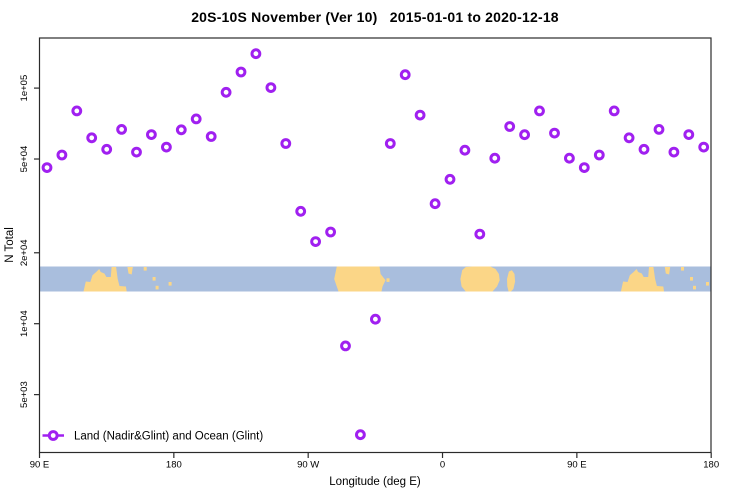 The height and width of the screenshot is (500, 750). What do you see at coordinates (511, 281) in the screenshot?
I see `land-madagascar` at bounding box center [511, 281].